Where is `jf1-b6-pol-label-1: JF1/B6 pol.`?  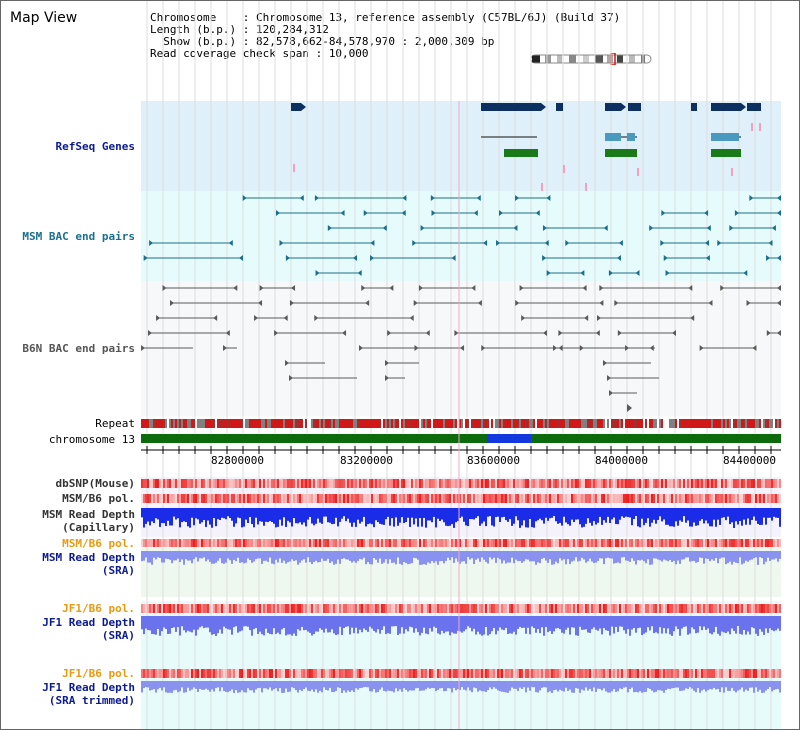
jf1-b6-pol-label-1: JF1/B6 pol. is located at coordinates (98, 608).